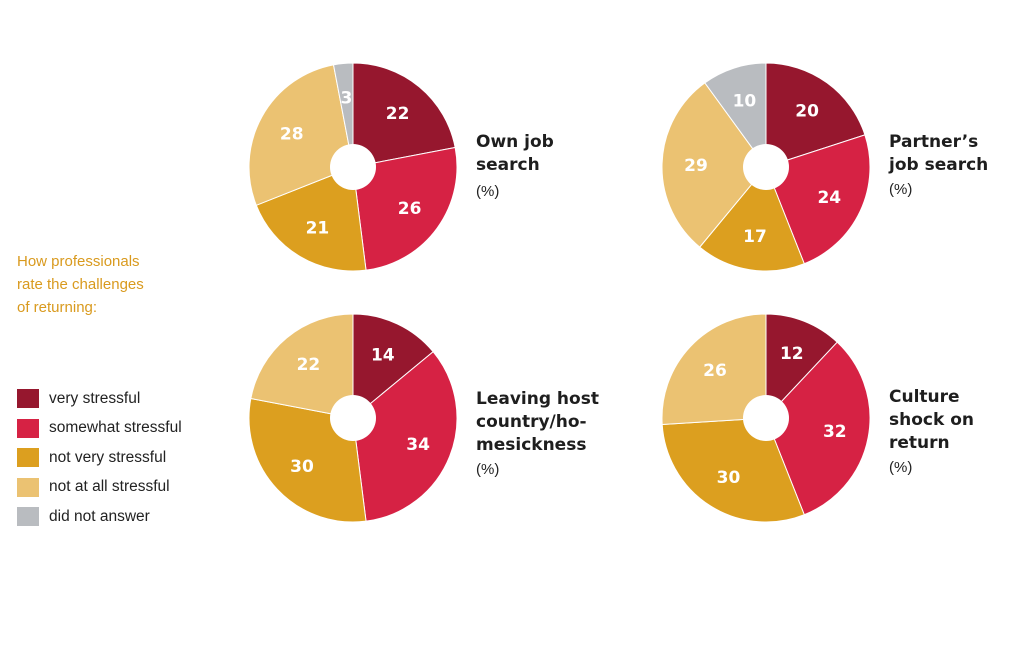 Image resolution: width=1016 pixels, height=661 pixels. Describe the element at coordinates (109, 487) in the screenshot. I see `legend-label: not at all stressful` at that location.